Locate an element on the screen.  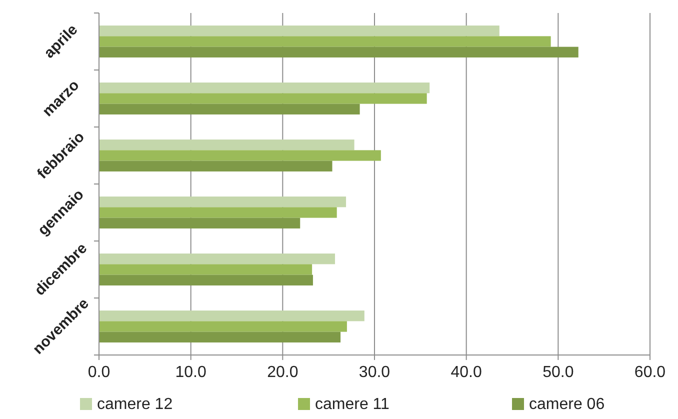
x-tick-label: 10.0 is located at coordinates (191, 372).